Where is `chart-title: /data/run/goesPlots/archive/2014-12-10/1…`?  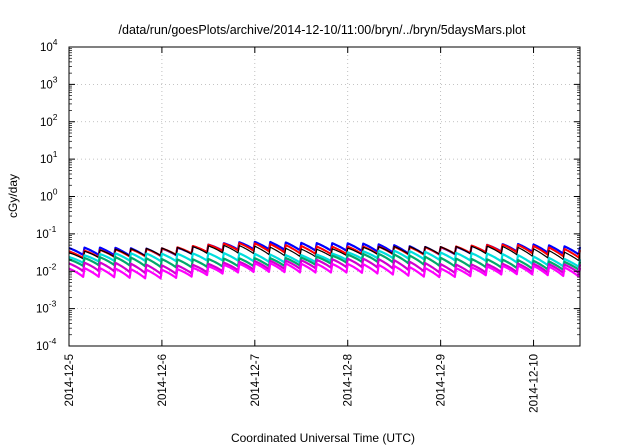
chart-title: /data/run/goesPlots/archive/2014-12-10/1… is located at coordinates (322, 30).